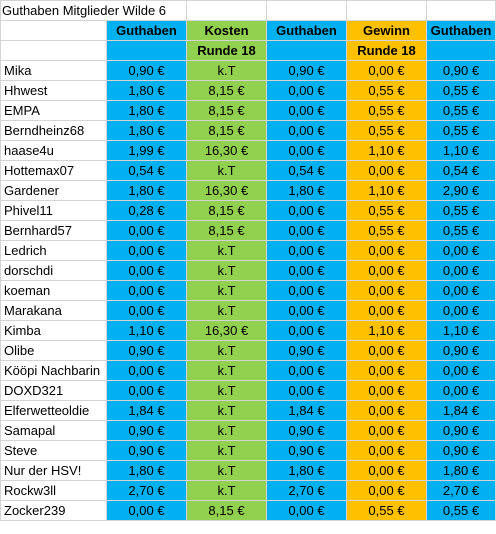 The width and height of the screenshot is (496, 534). Describe the element at coordinates (53, 430) in the screenshot. I see `member-name-cell: Samapal` at that location.